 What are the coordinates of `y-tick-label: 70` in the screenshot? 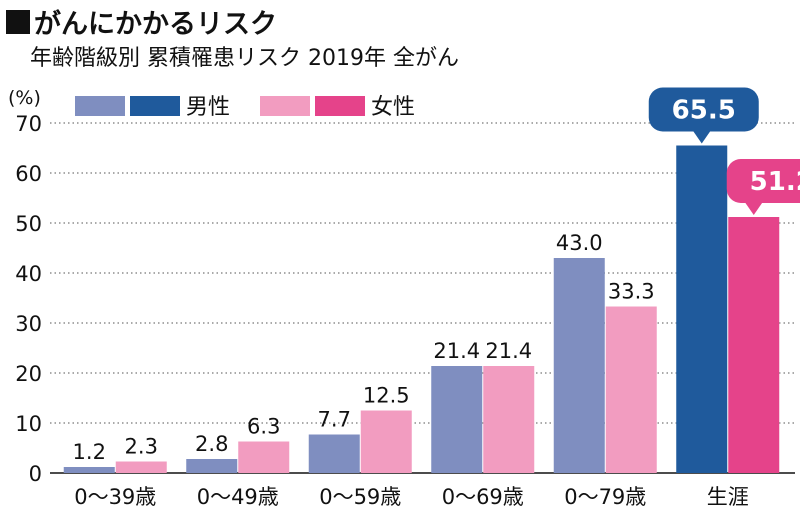 It's located at (28, 124).